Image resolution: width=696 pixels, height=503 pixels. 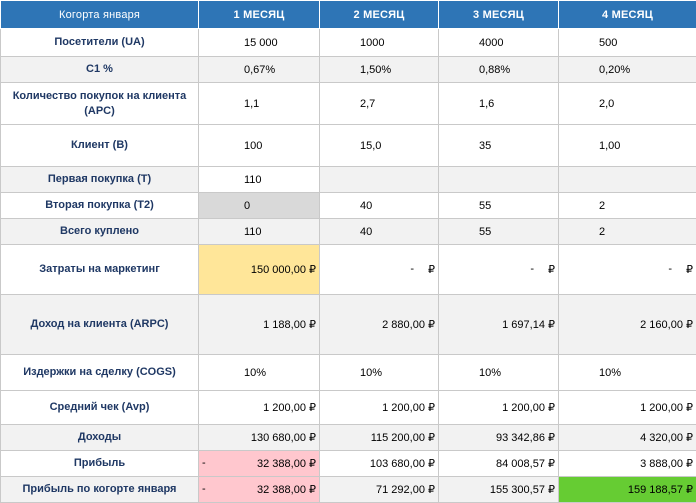 What do you see at coordinates (499, 15) in the screenshot?
I see `header-month-3: 3 МЕСЯЦ` at bounding box center [499, 15].